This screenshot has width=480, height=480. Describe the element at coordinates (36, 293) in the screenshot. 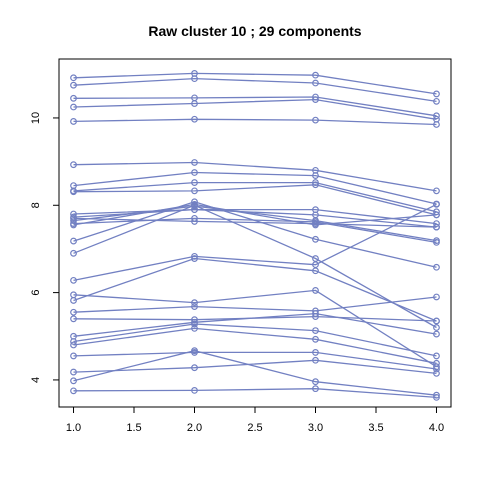

I see `y-tick-label: 6` at that location.